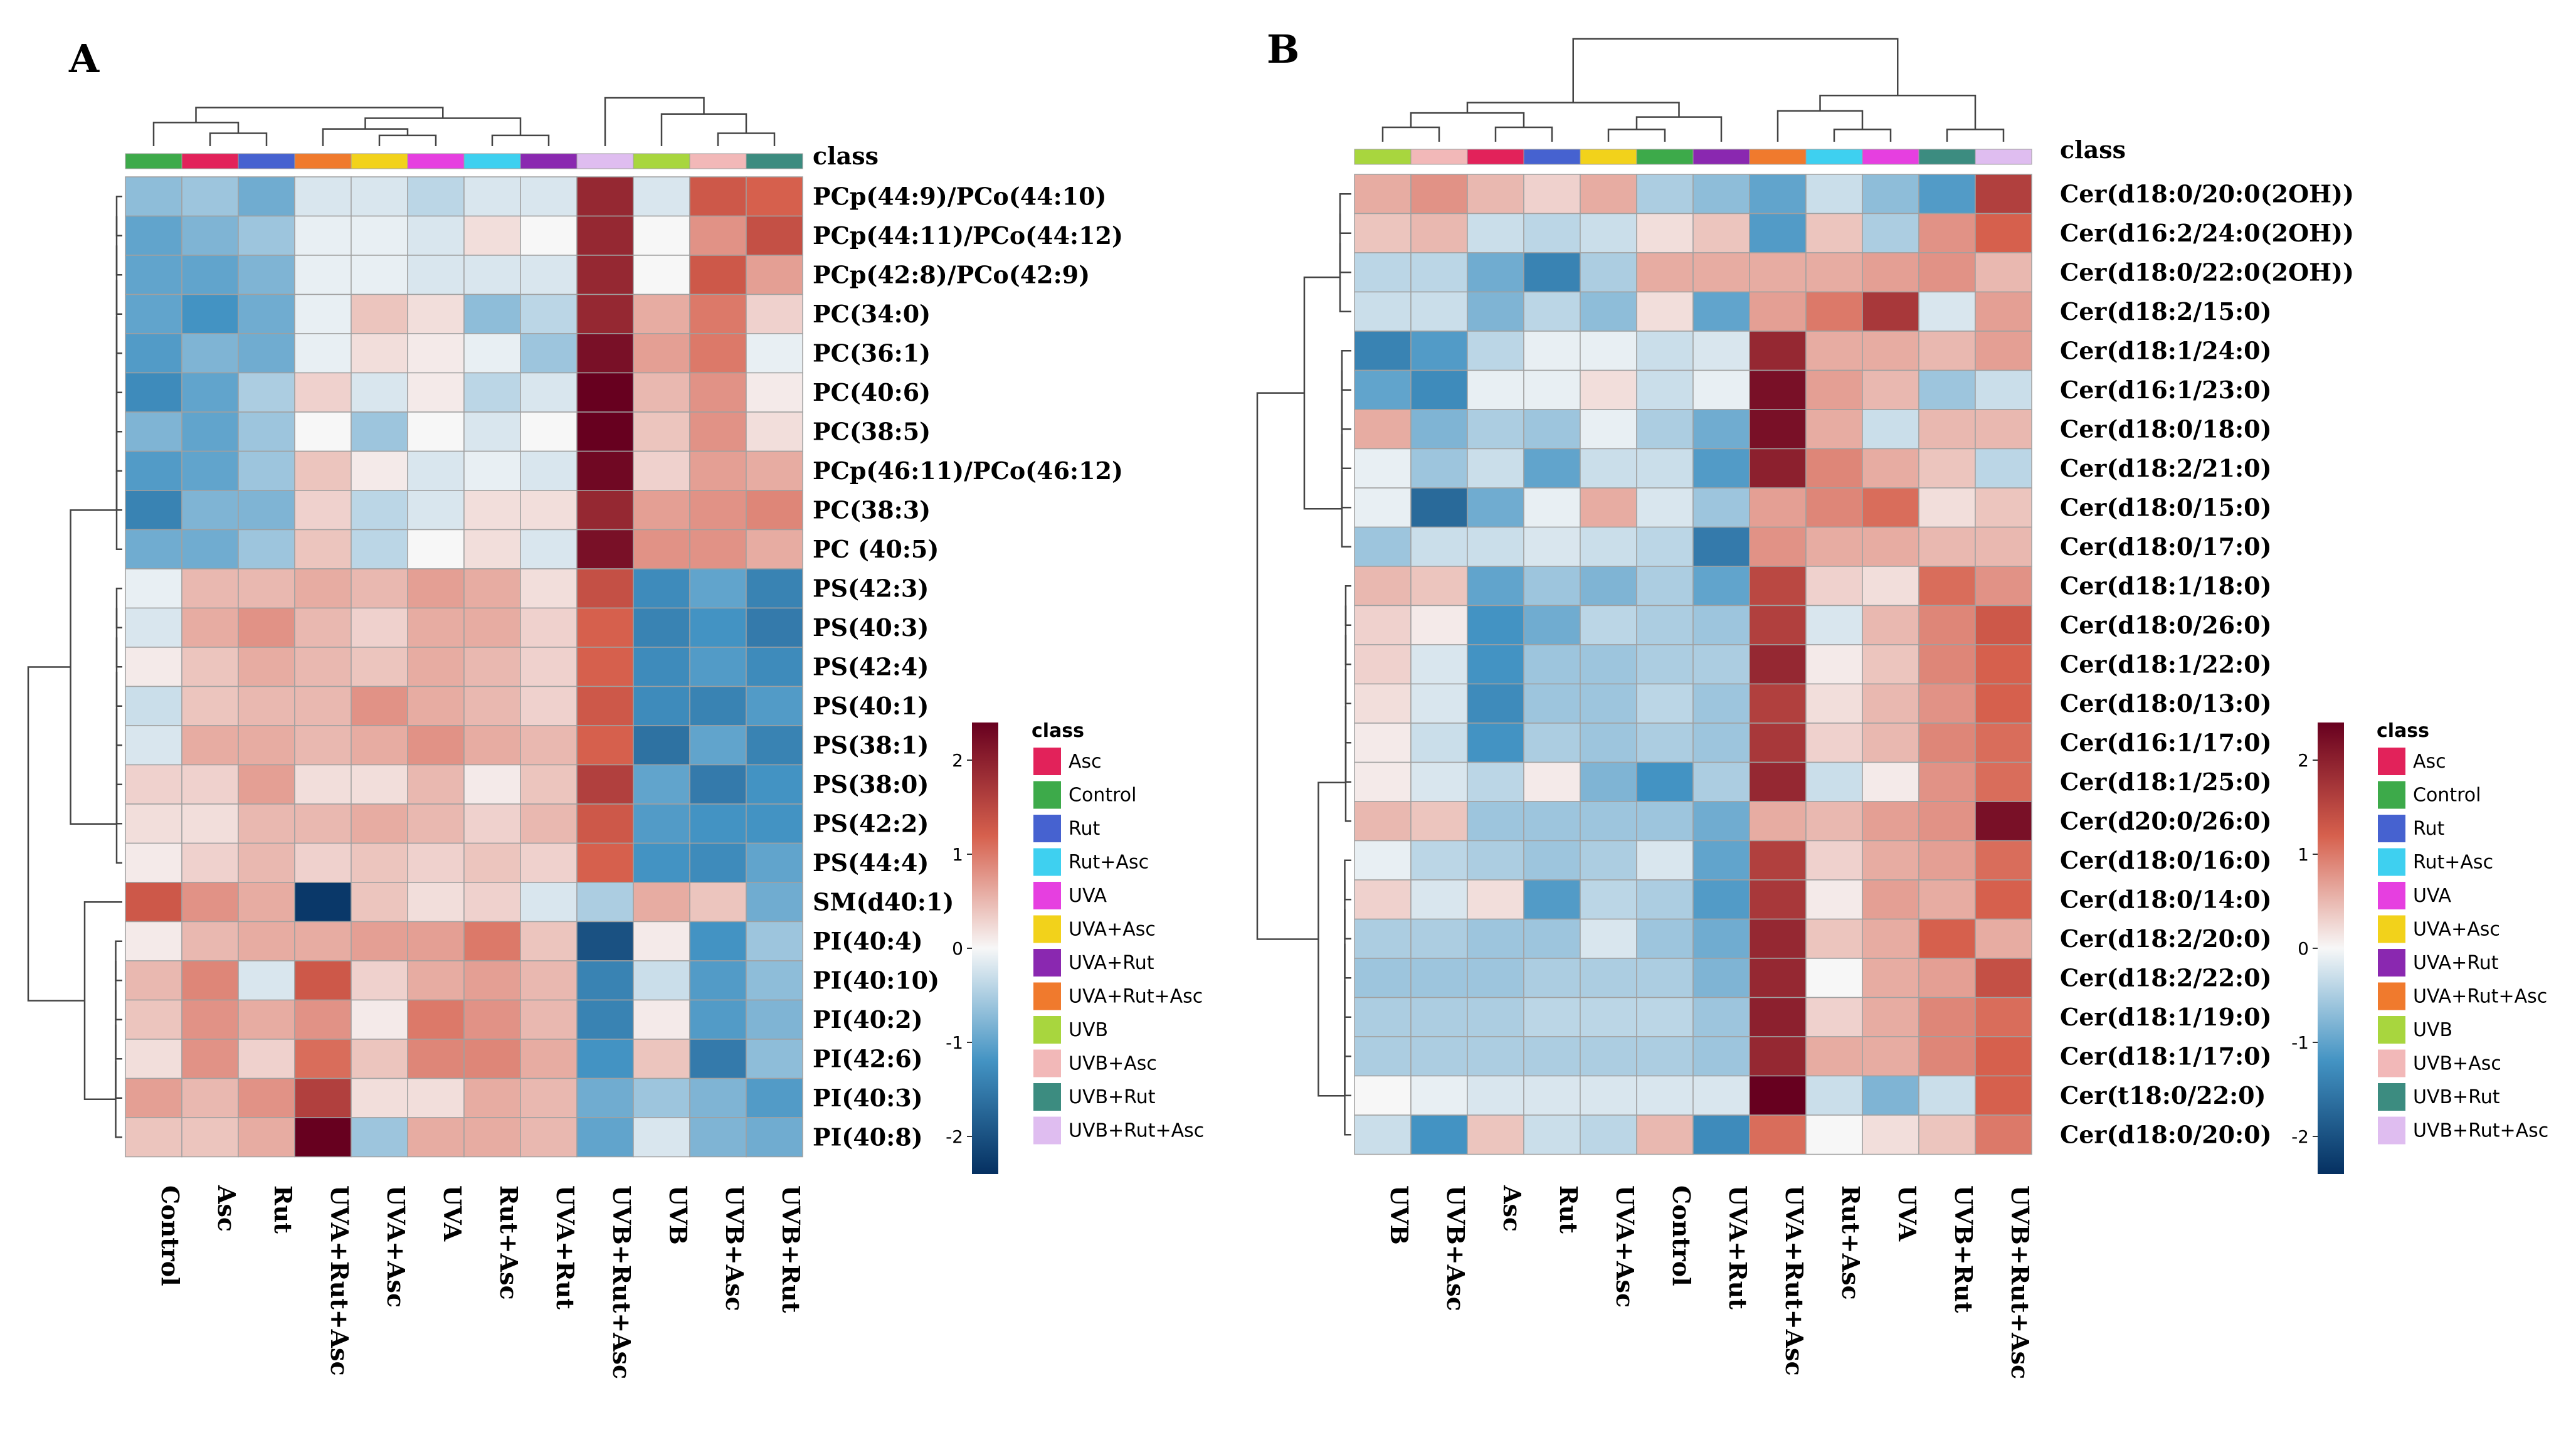 The height and width of the screenshot is (1445, 2576). What do you see at coordinates (2429, 829) in the screenshot?
I see `legend-entry-label: Rut` at bounding box center [2429, 829].